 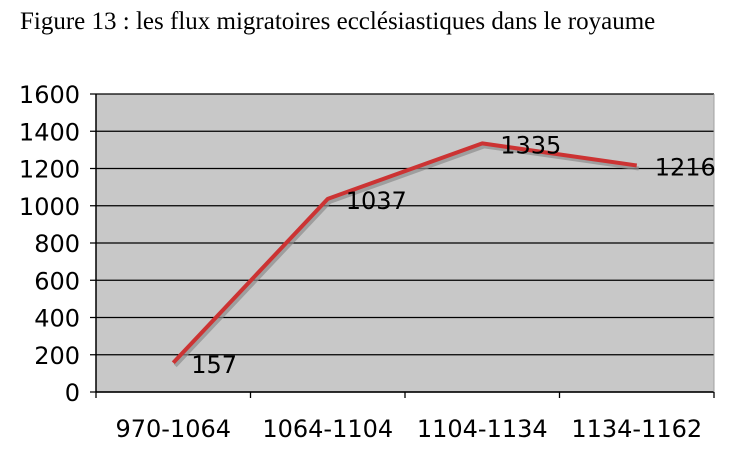 What do you see at coordinates (57, 244) in the screenshot?
I see `y-tick-label: 800` at bounding box center [57, 244].